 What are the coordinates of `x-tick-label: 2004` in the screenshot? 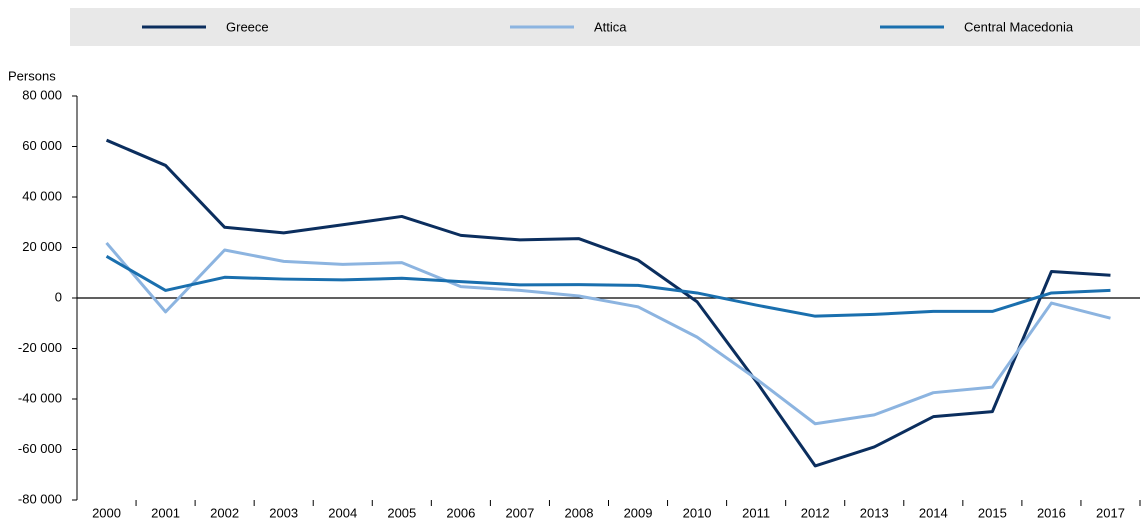 It's located at (342, 512).